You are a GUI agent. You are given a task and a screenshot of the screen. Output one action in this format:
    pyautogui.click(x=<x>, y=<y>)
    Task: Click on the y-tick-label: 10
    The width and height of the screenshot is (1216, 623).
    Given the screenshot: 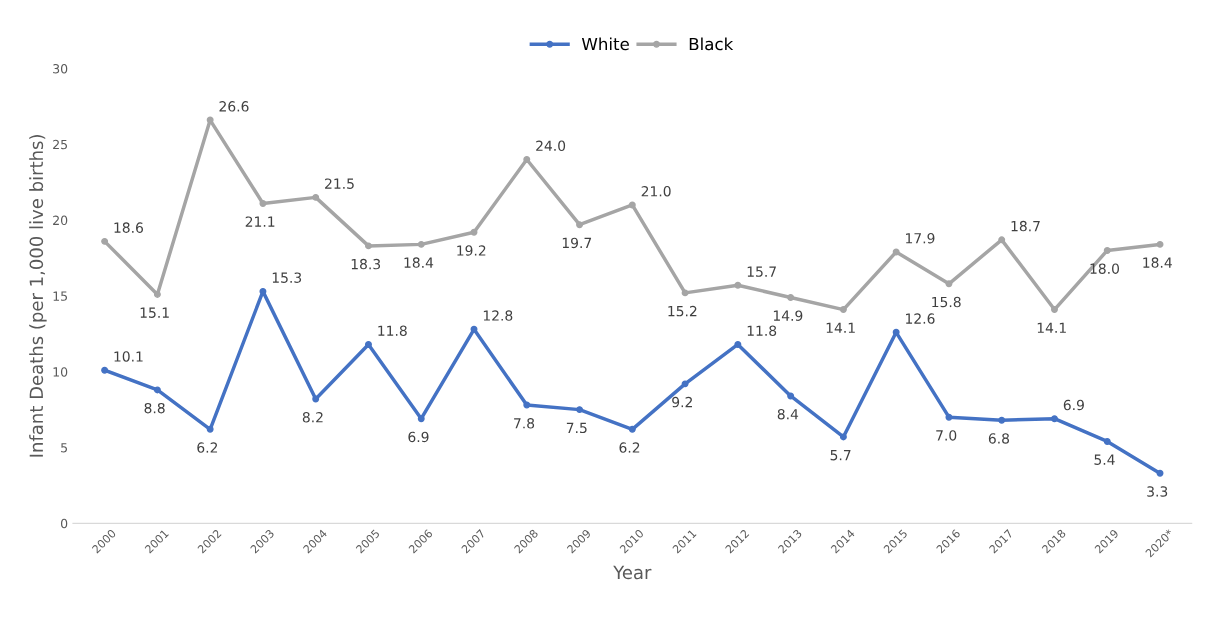 What is the action you would take?
    pyautogui.click(x=60, y=372)
    